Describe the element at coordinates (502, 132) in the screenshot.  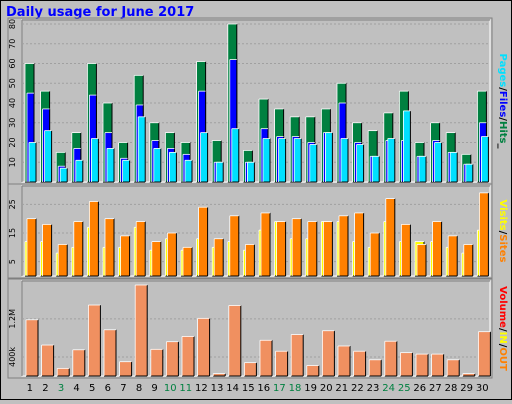
I see `pages-files-hits-ylabel-part-4: Hits` at that location.